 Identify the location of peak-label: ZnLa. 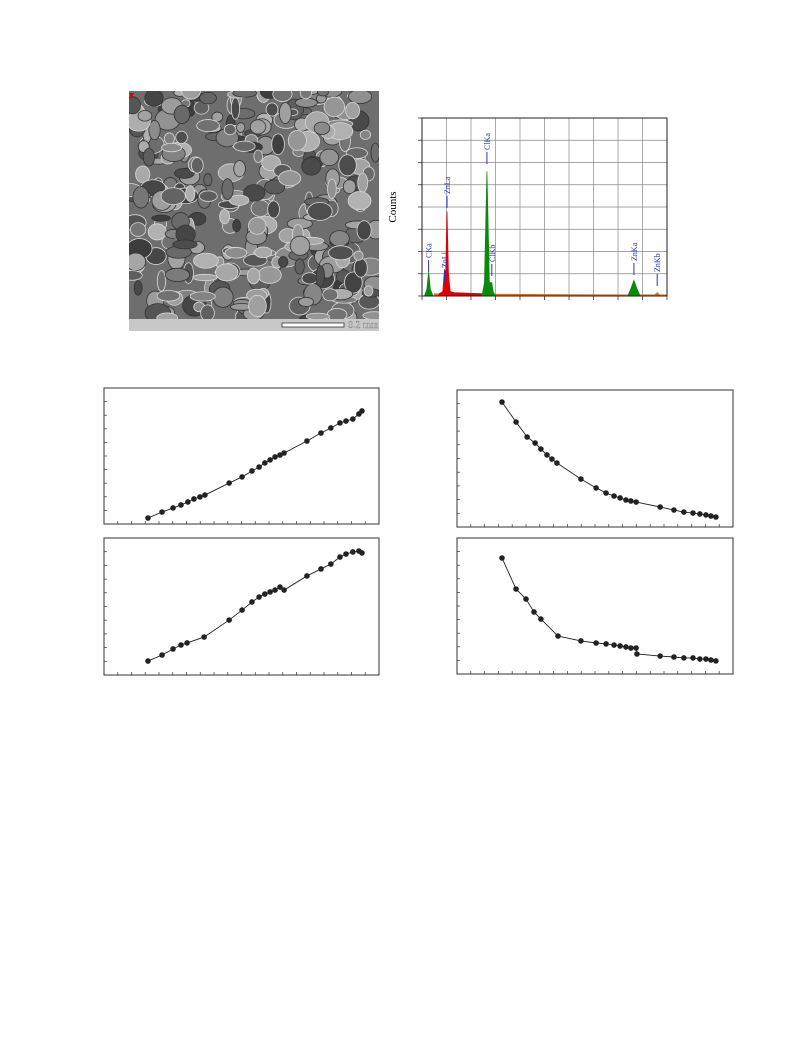
(447, 185).